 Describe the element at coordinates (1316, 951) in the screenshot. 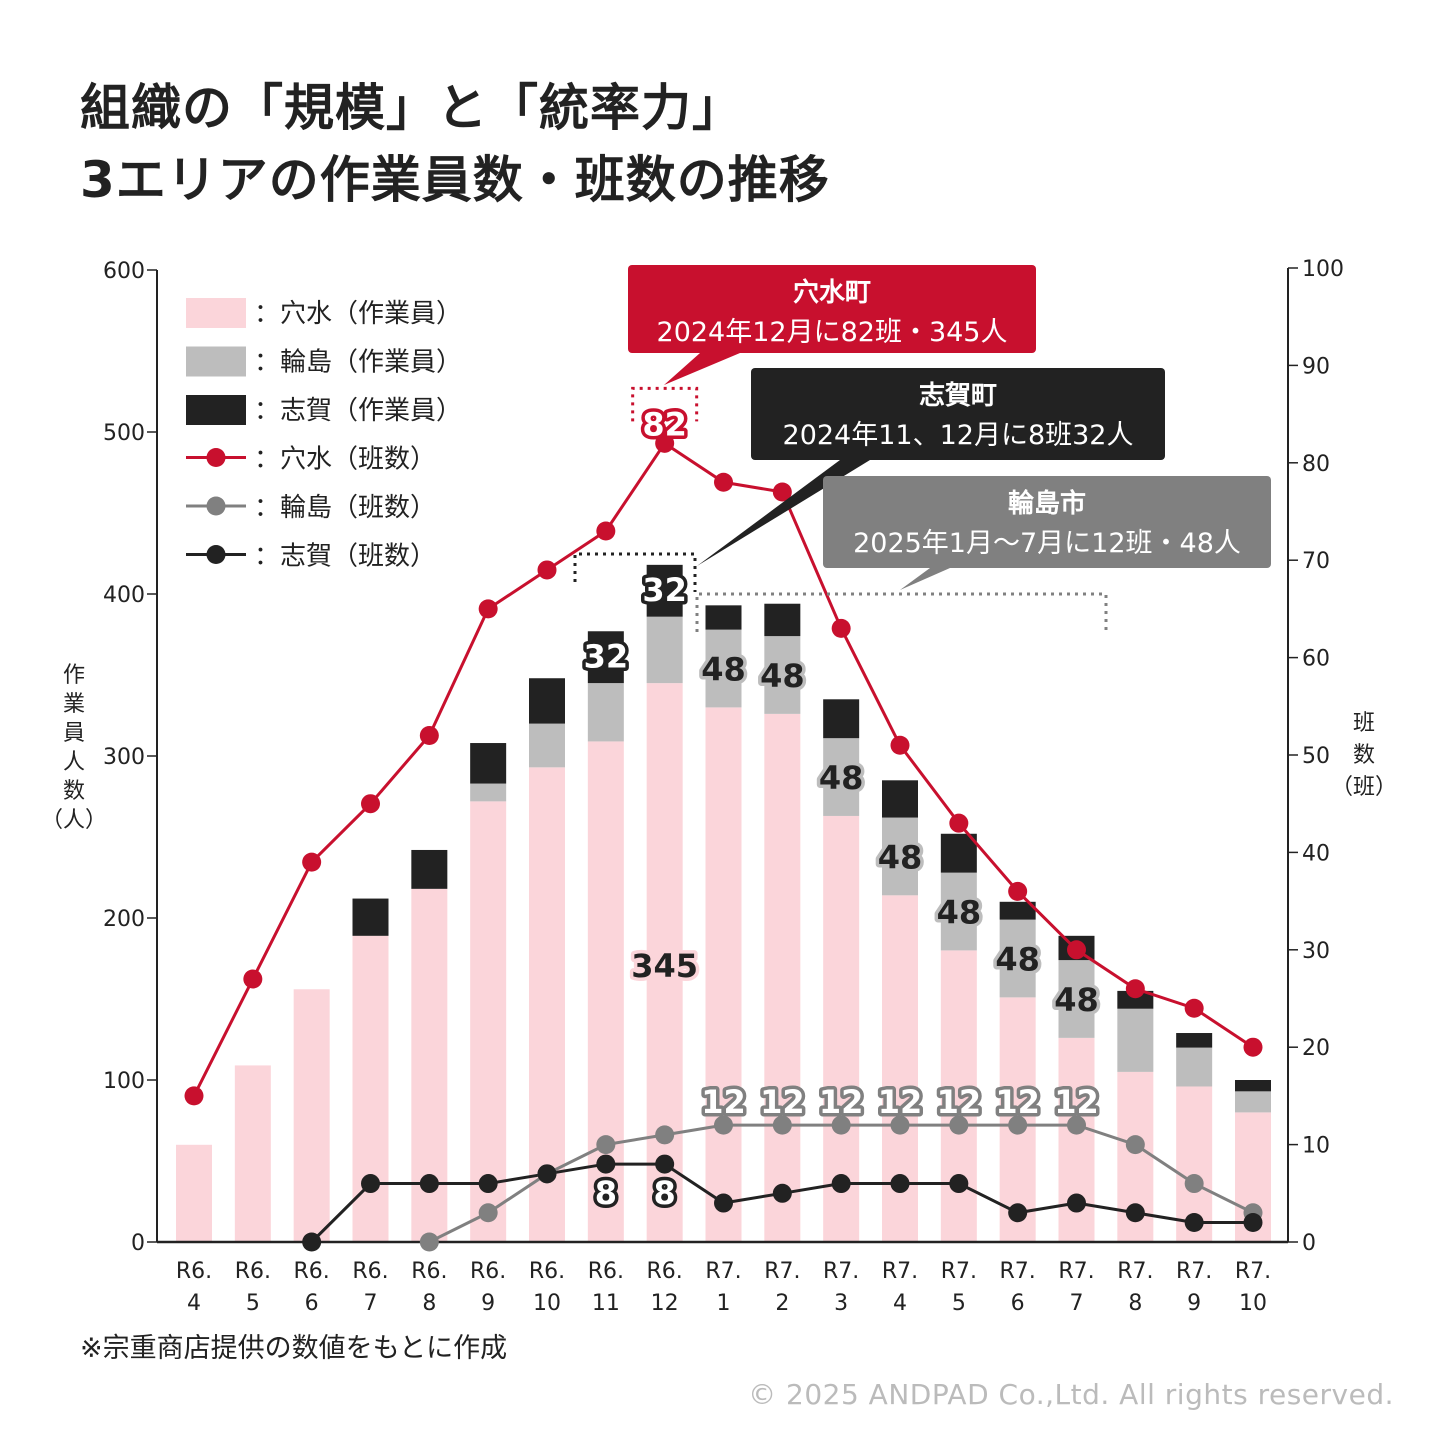

I see `y2-tick-label: 30` at that location.